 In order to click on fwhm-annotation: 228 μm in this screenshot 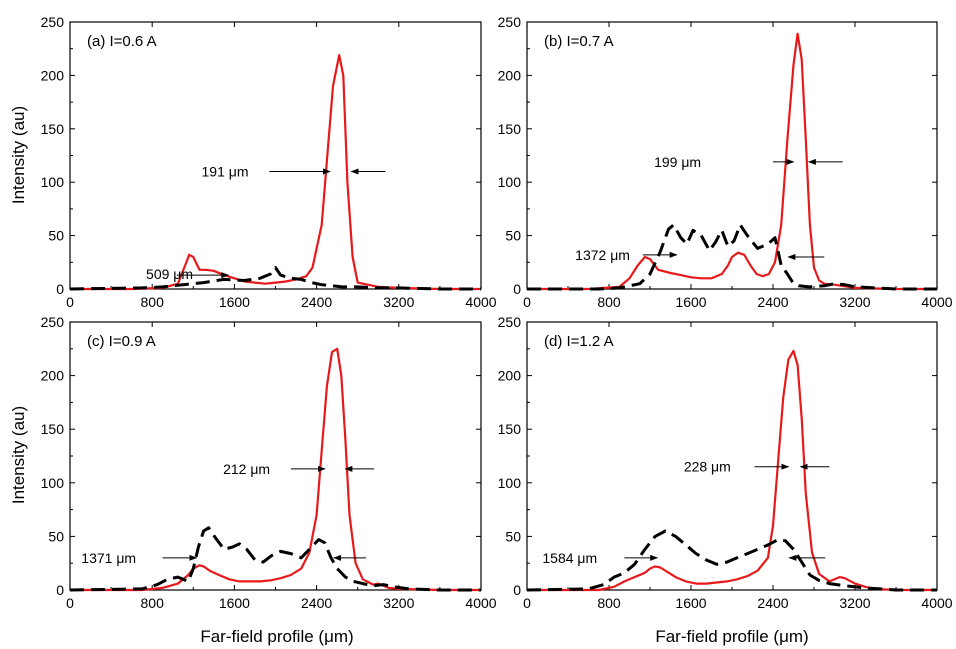, I will do `click(707, 467)`.